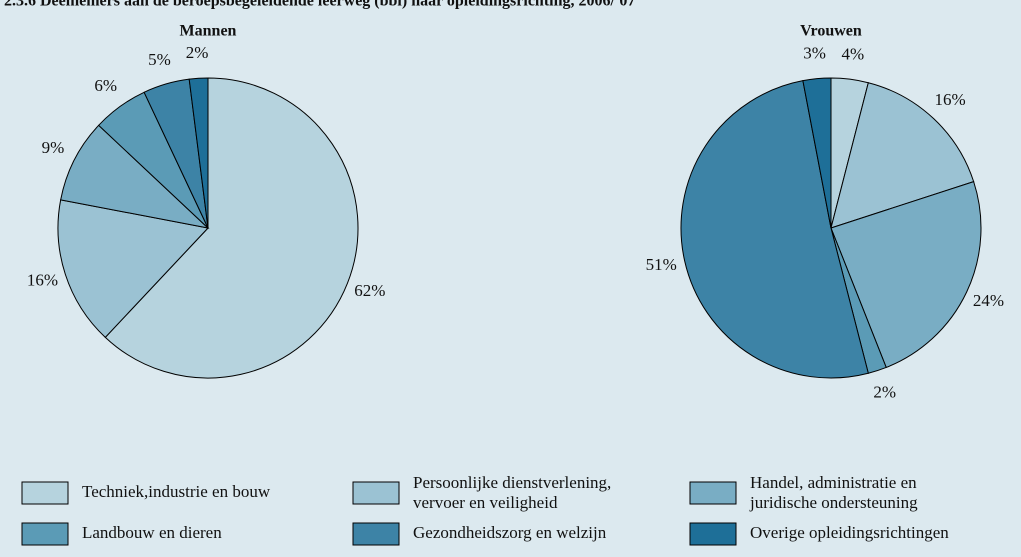 Image resolution: width=1021 pixels, height=557 pixels. Describe the element at coordinates (208, 31) in the screenshot. I see `pie-title: Mannen` at that location.